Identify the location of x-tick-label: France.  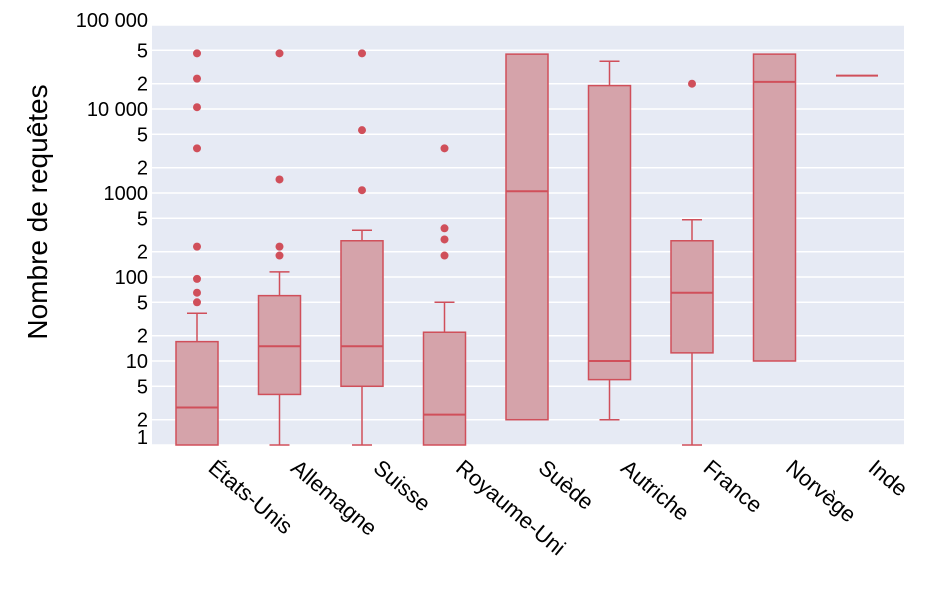
(733, 486).